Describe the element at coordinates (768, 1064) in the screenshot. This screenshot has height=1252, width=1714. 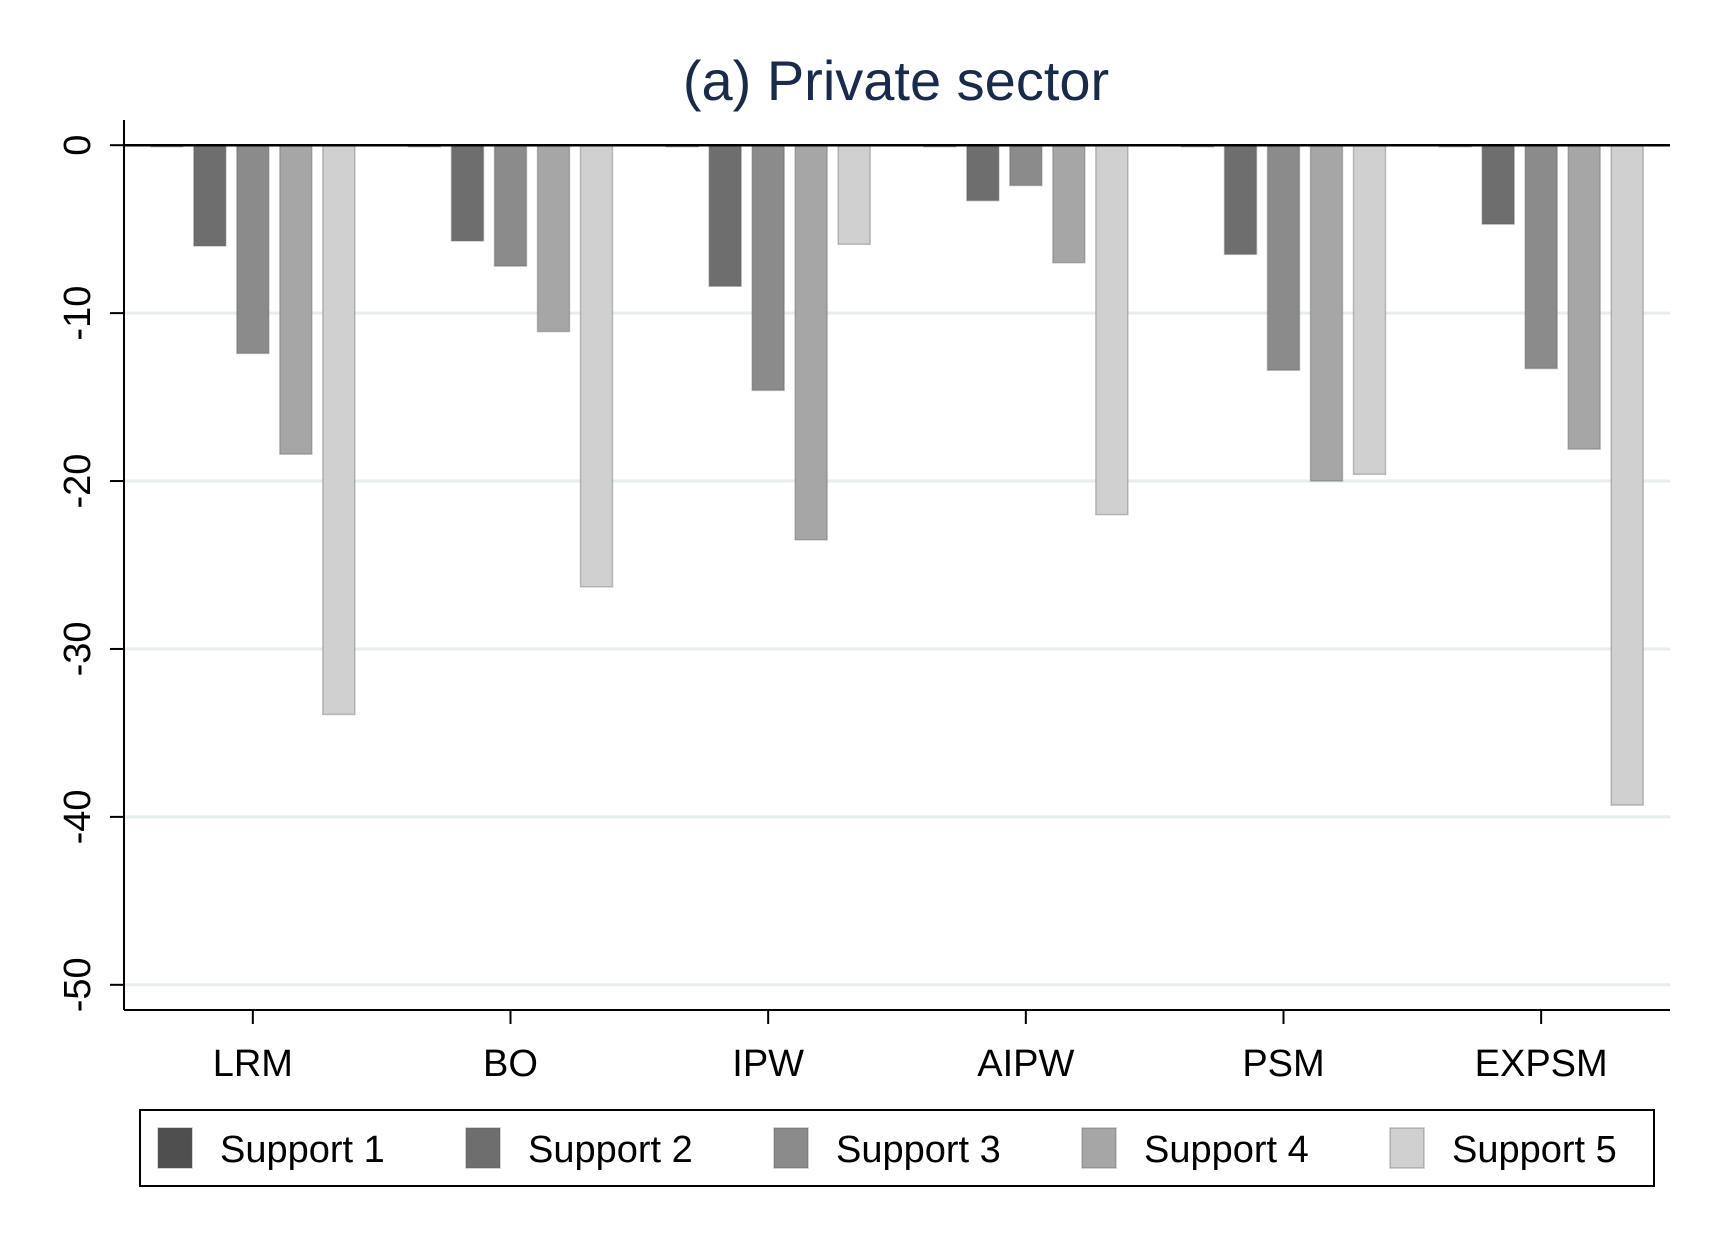
I see `x-tick-label-ipw: IPW` at that location.